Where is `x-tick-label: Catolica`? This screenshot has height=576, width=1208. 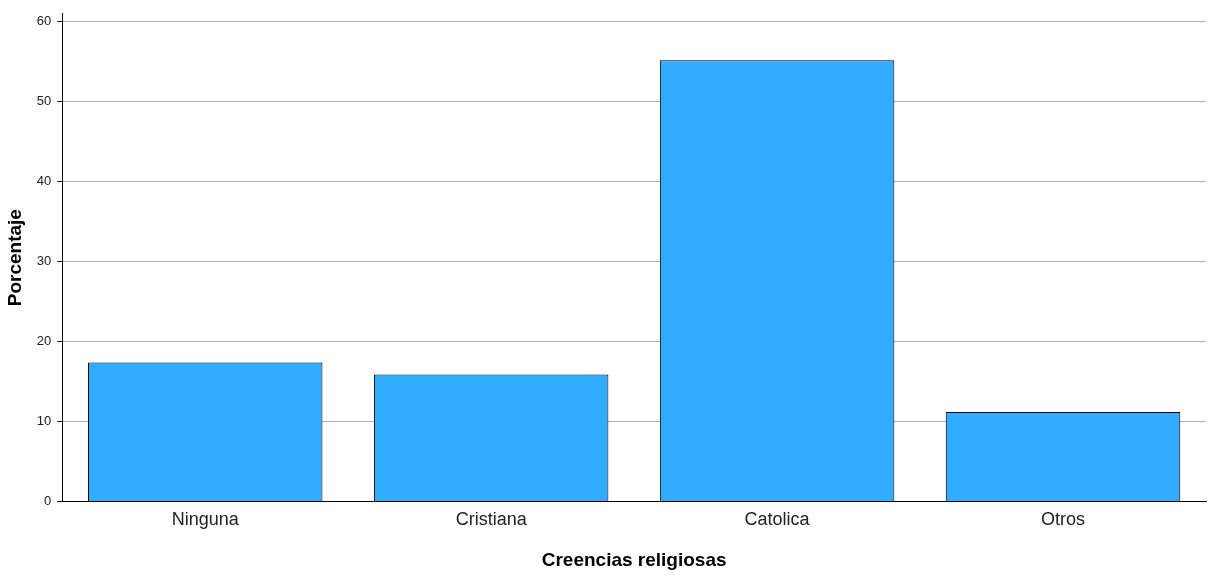
x-tick-label: Catolica is located at coordinates (777, 519).